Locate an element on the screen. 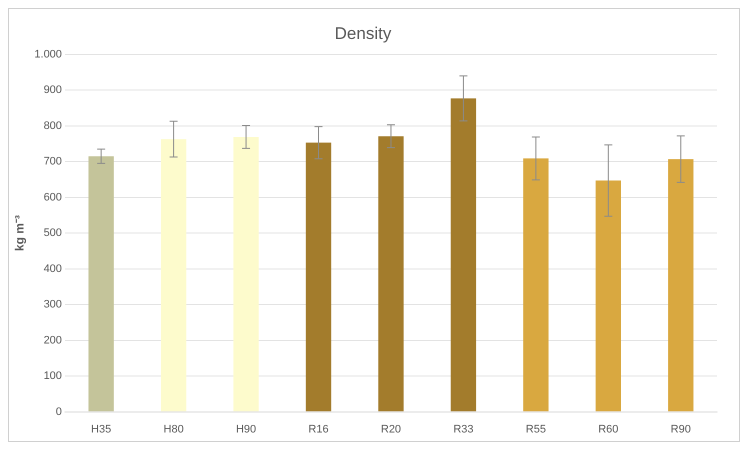 The width and height of the screenshot is (752, 454). y-tick-label: 400 is located at coordinates (53, 268).